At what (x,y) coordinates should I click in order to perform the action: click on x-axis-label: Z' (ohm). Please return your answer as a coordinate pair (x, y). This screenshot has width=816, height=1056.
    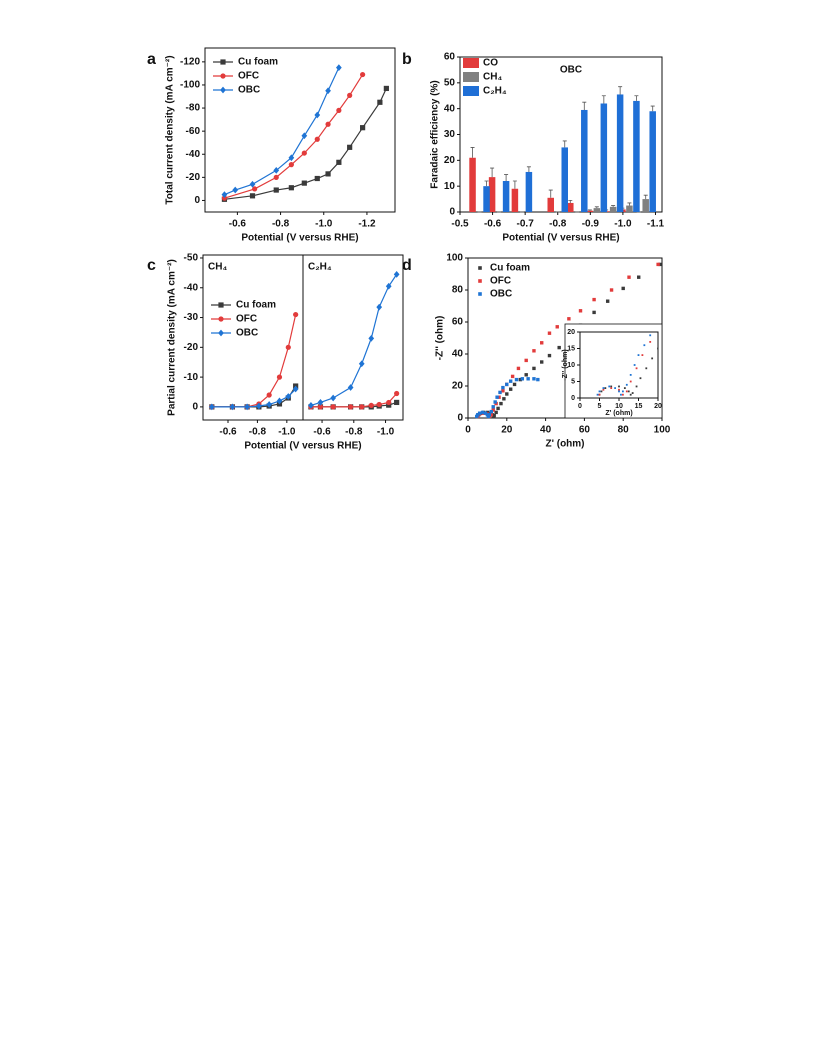
    Looking at the image, I should click on (564, 444).